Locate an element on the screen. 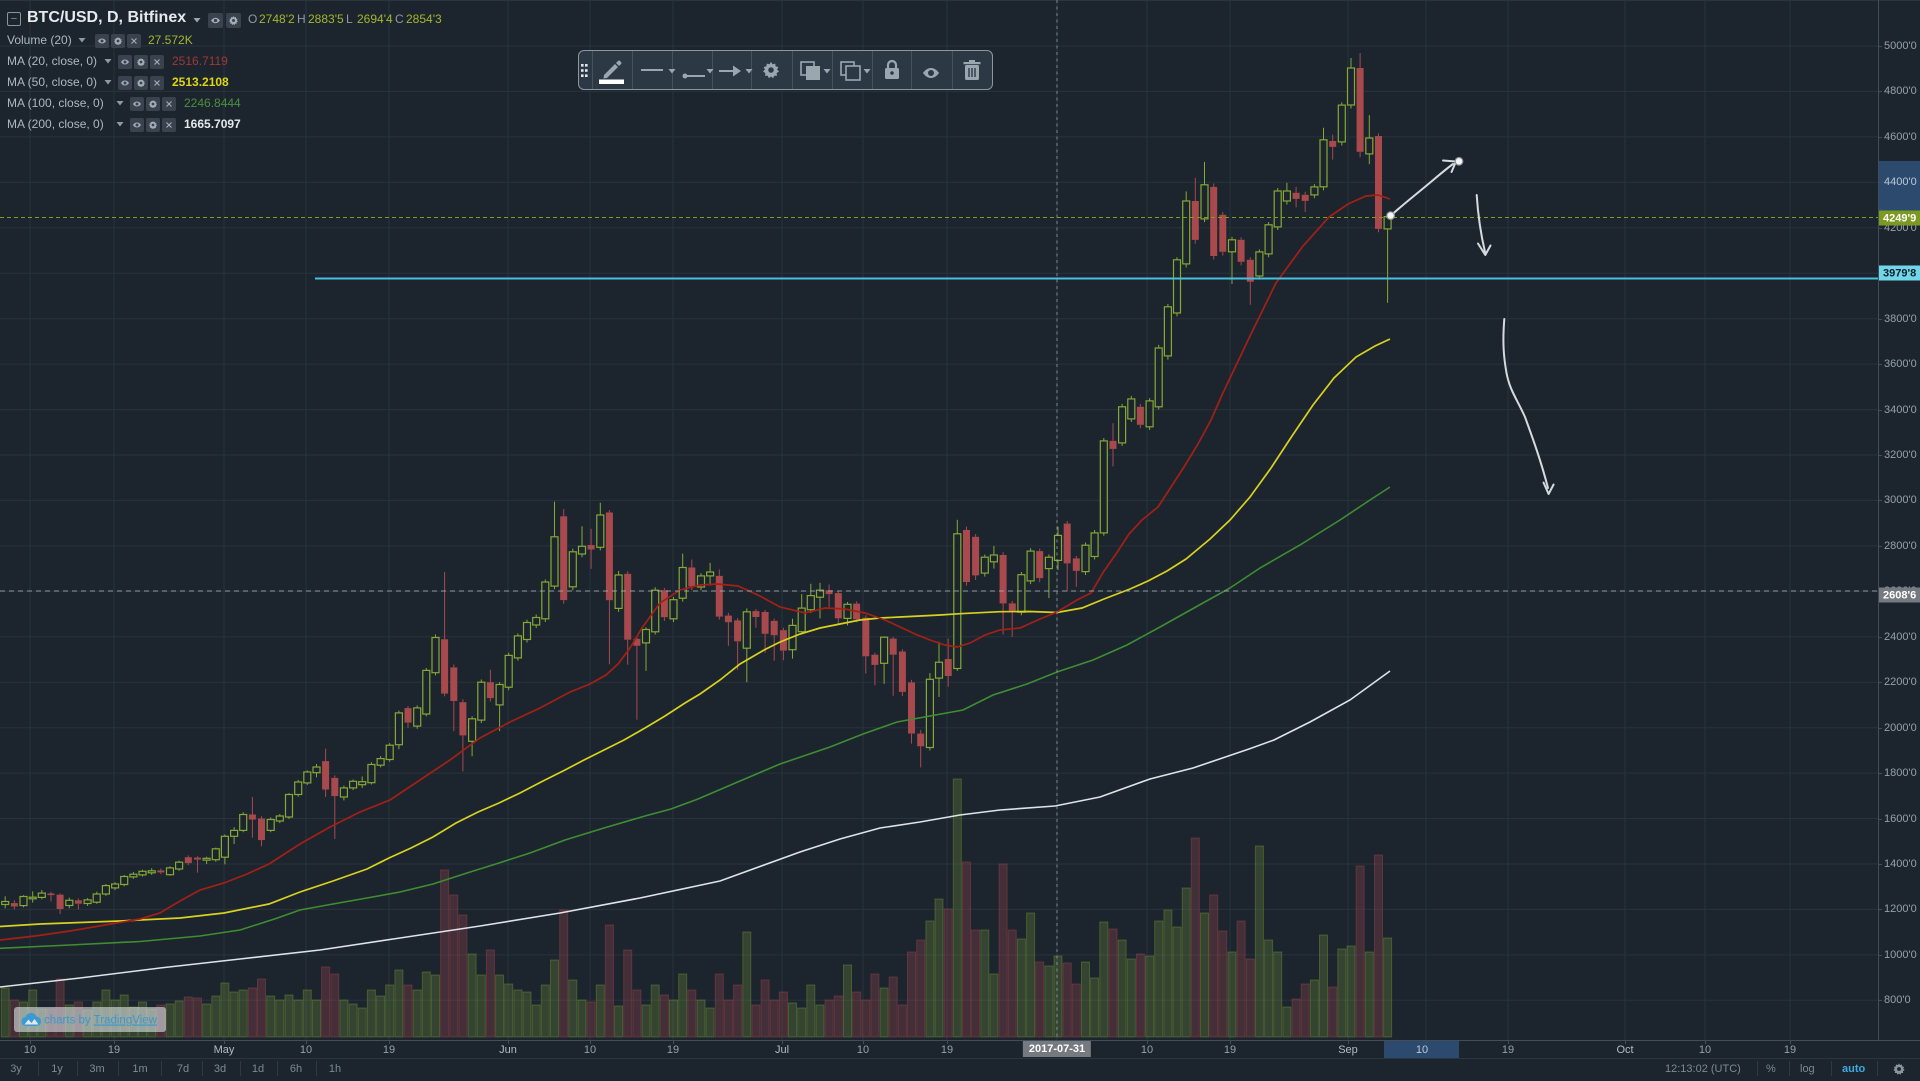  svg-text: charts by TradingView is located at coordinates (101, 1021).